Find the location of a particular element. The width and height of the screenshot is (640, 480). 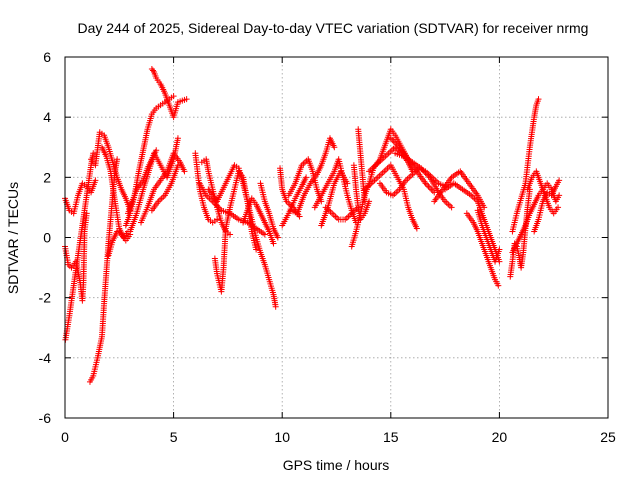

y-axis-label: SDTVAR / TECUs is located at coordinates (13, 238).